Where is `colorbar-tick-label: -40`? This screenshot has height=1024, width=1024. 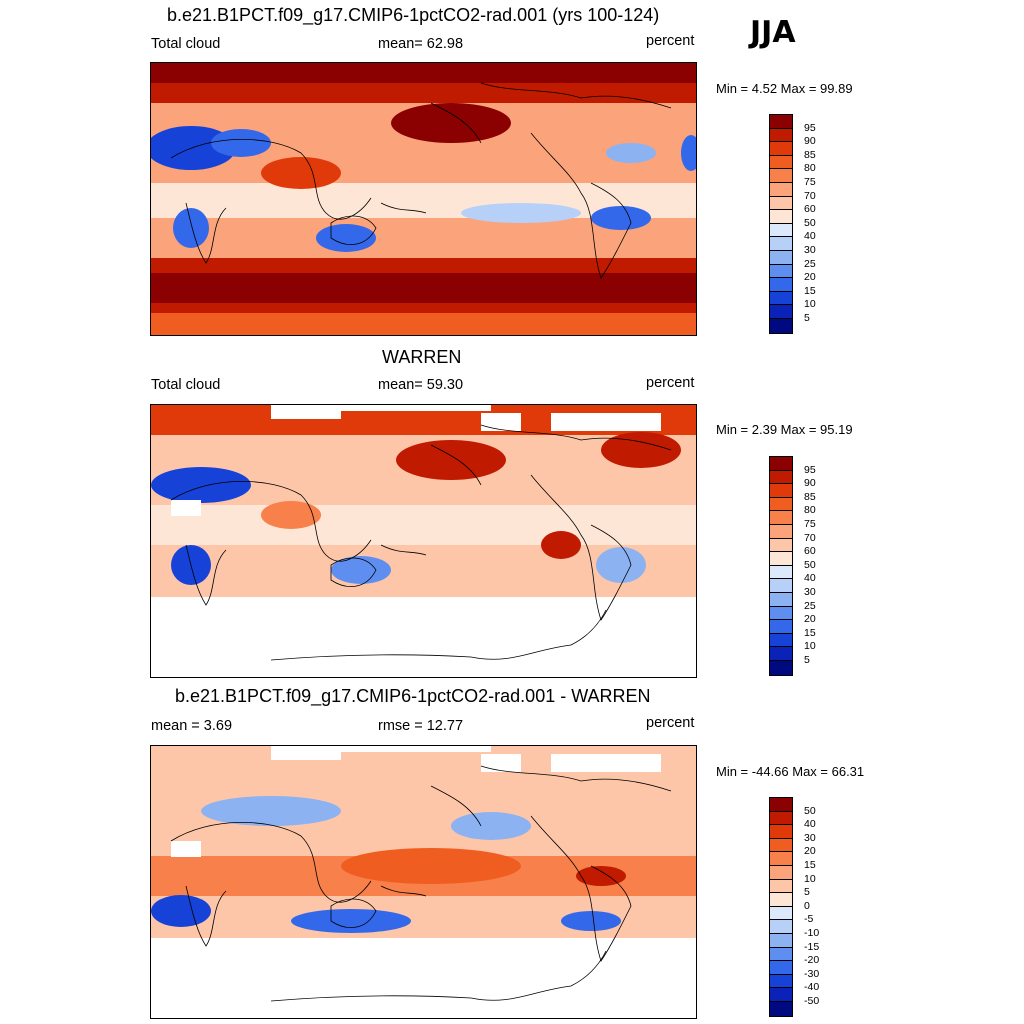 colorbar-tick-label: -40 is located at coordinates (812, 987).